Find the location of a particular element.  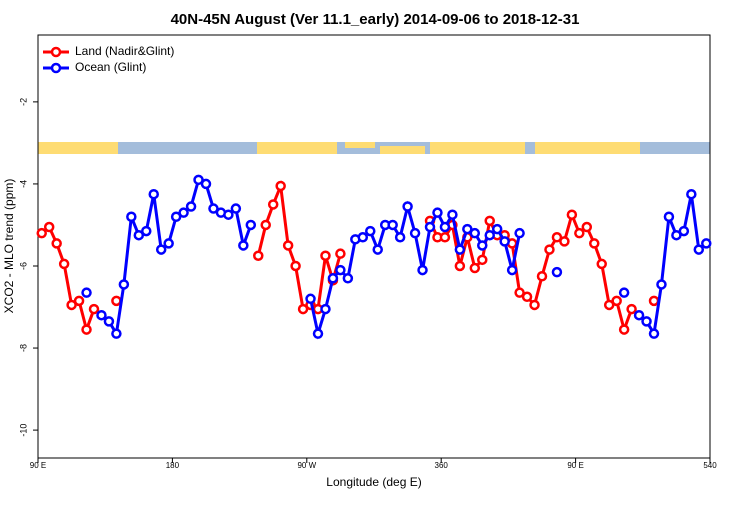

legend-label: Land (Nadir&Glint) is located at coordinates (124, 51).